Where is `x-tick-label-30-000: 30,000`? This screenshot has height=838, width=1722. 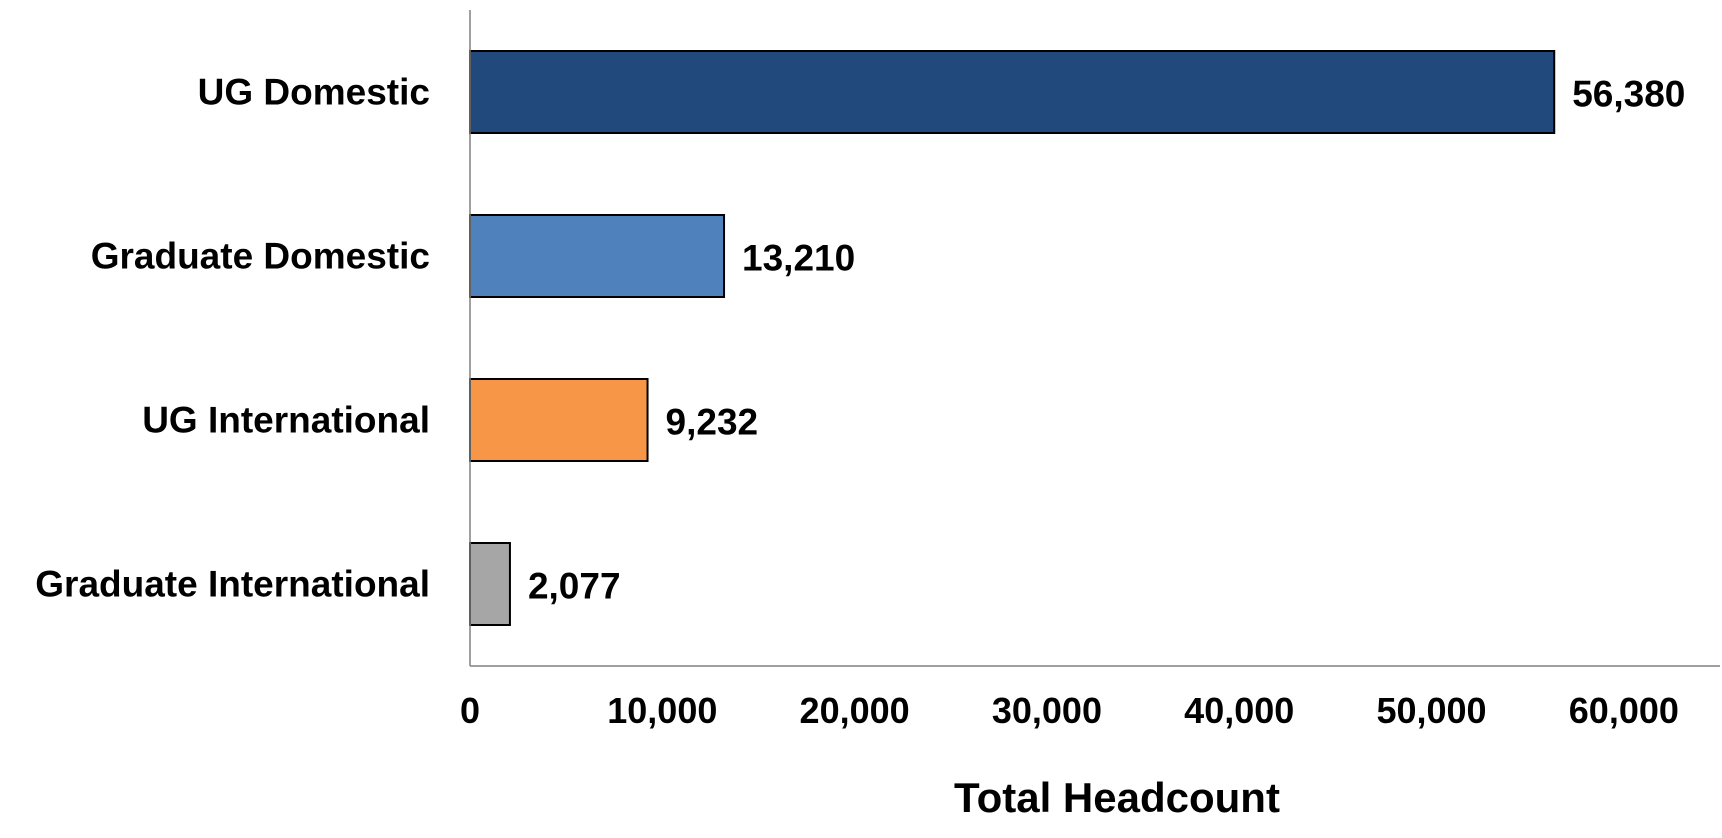
x-tick-label-30-000: 30,000 is located at coordinates (1047, 710).